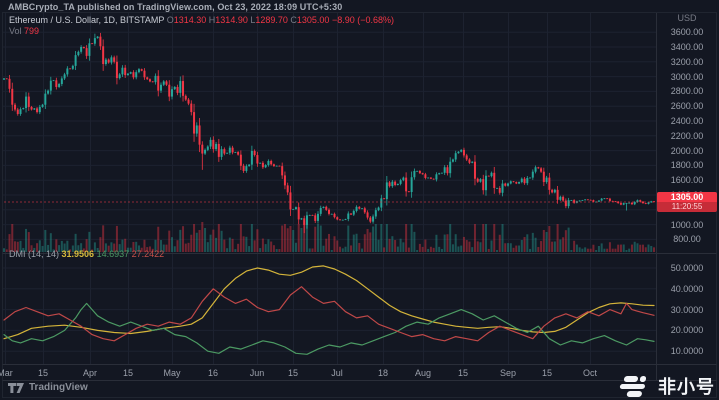 This screenshot has width=719, height=400. What do you see at coordinates (508, 373) in the screenshot?
I see `time-axis-tick: Sep` at bounding box center [508, 373].